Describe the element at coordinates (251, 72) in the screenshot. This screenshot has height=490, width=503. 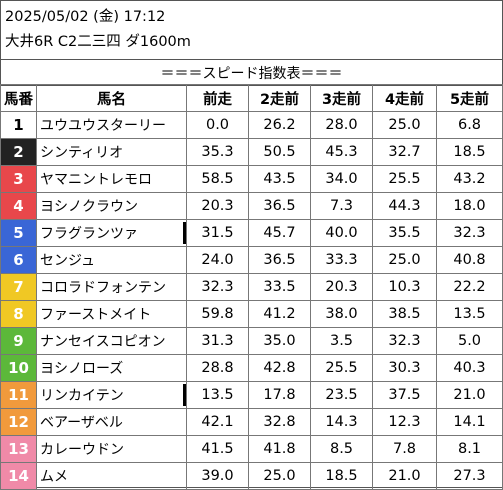
I see `table-title: ＝＝＝スピード指数表＝＝＝` at that location.